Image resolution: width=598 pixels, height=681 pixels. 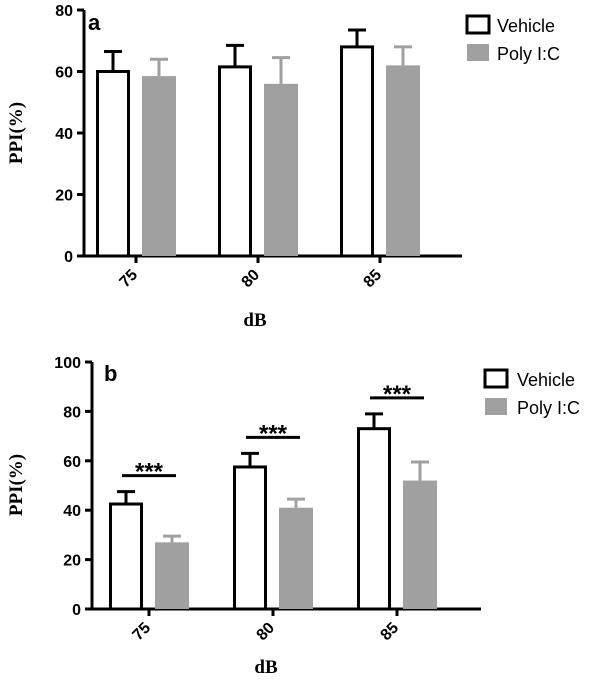 I want to click on panel-b-legend-label-polyic: Poly I:C, so click(x=548, y=408).